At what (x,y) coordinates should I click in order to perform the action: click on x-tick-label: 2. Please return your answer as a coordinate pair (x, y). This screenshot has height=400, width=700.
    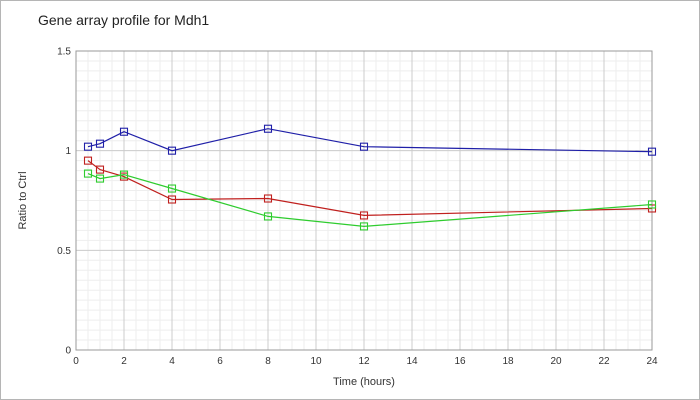
    Looking at the image, I should click on (124, 361).